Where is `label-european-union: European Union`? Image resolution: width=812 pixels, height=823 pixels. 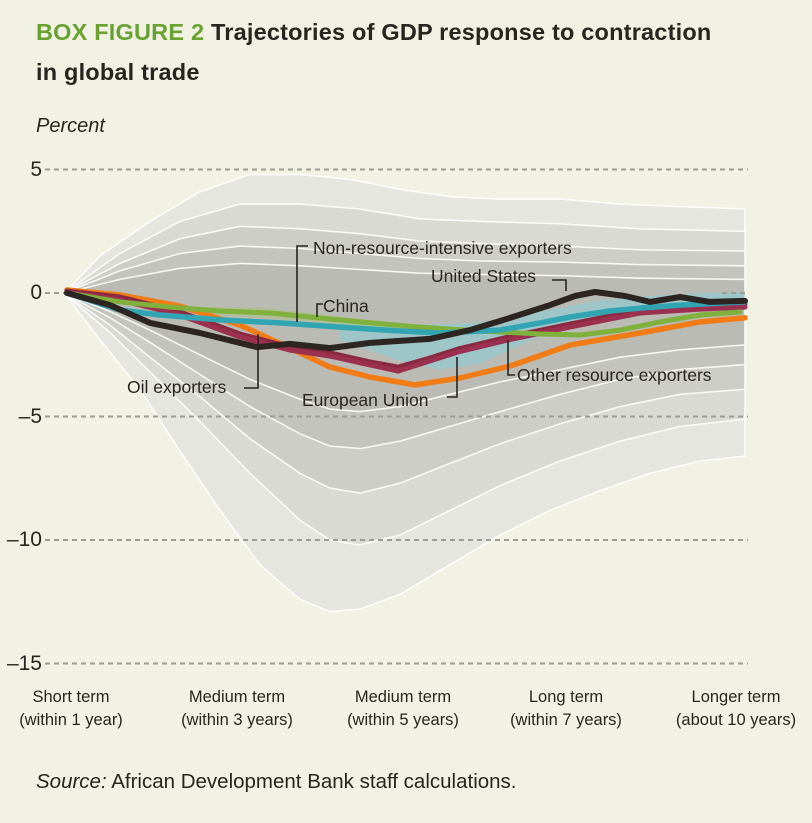
label-european-union: European Union is located at coordinates (365, 400).